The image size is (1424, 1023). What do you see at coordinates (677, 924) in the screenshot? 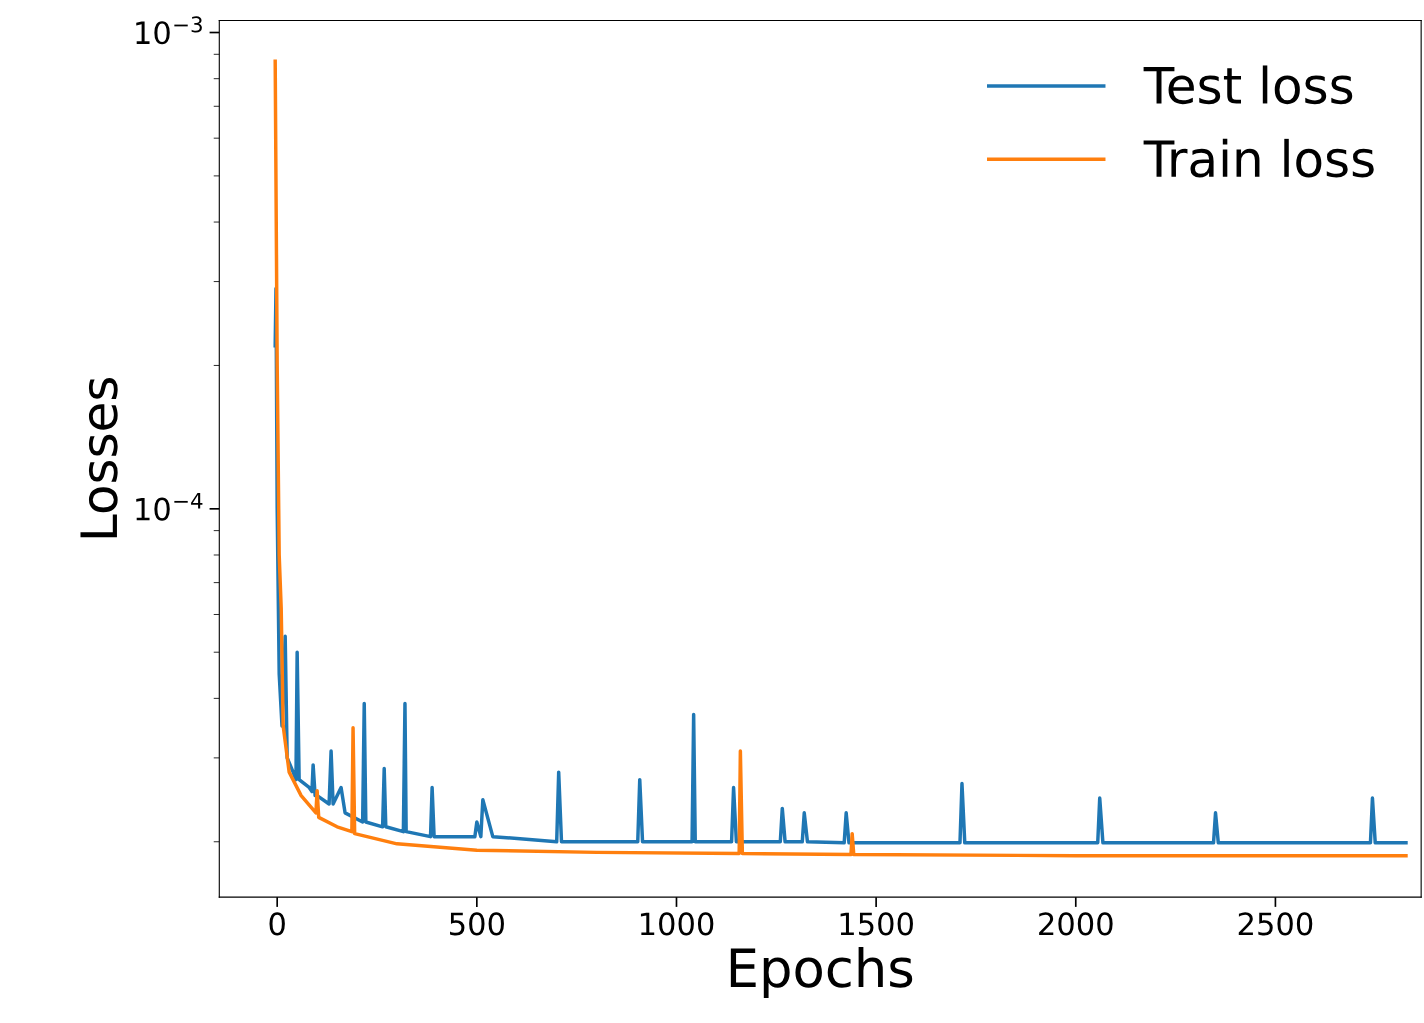
I see `x-tick-label: 1000` at bounding box center [677, 924].